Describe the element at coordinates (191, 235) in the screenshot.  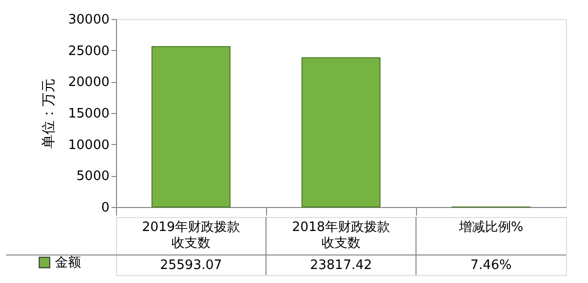
I see `x-tick-label: 2019年财政拨款收支数` at that location.